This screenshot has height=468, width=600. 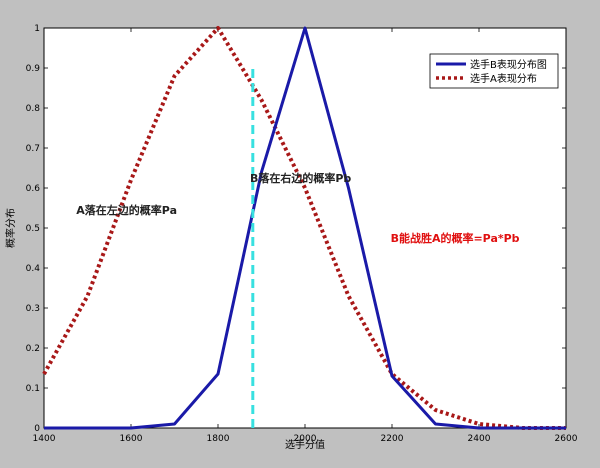 I want to click on x-tick-label: 1800, so click(x=218, y=439).